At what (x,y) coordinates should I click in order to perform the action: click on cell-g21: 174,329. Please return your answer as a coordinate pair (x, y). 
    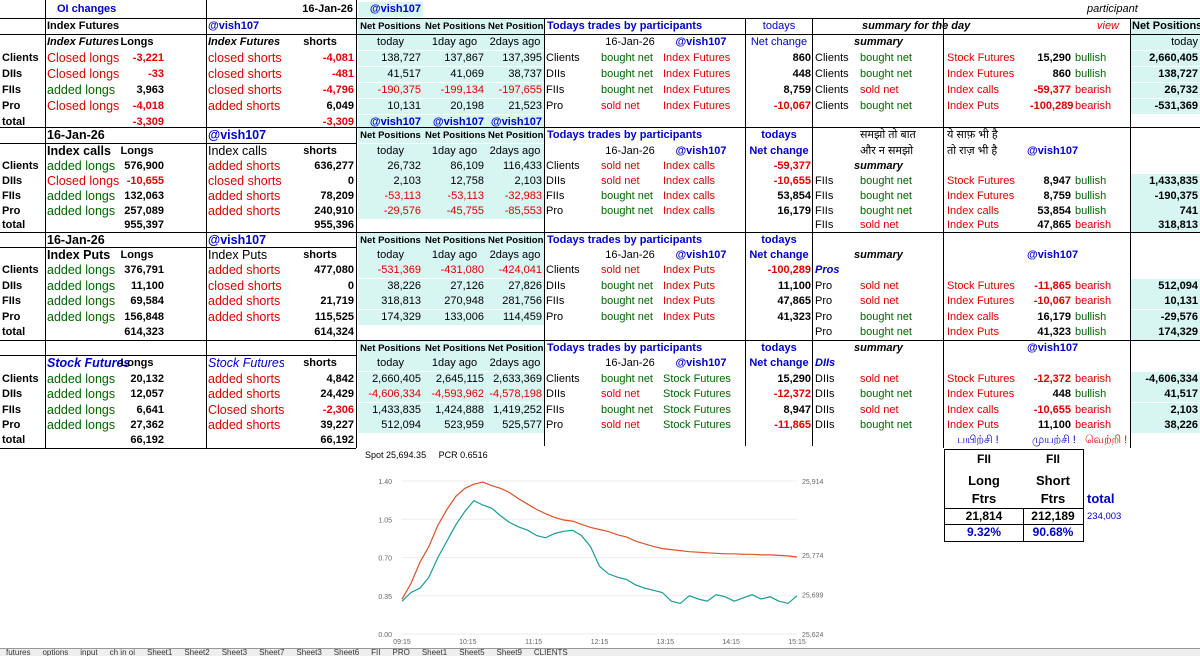
    Looking at the image, I should click on (390, 317).